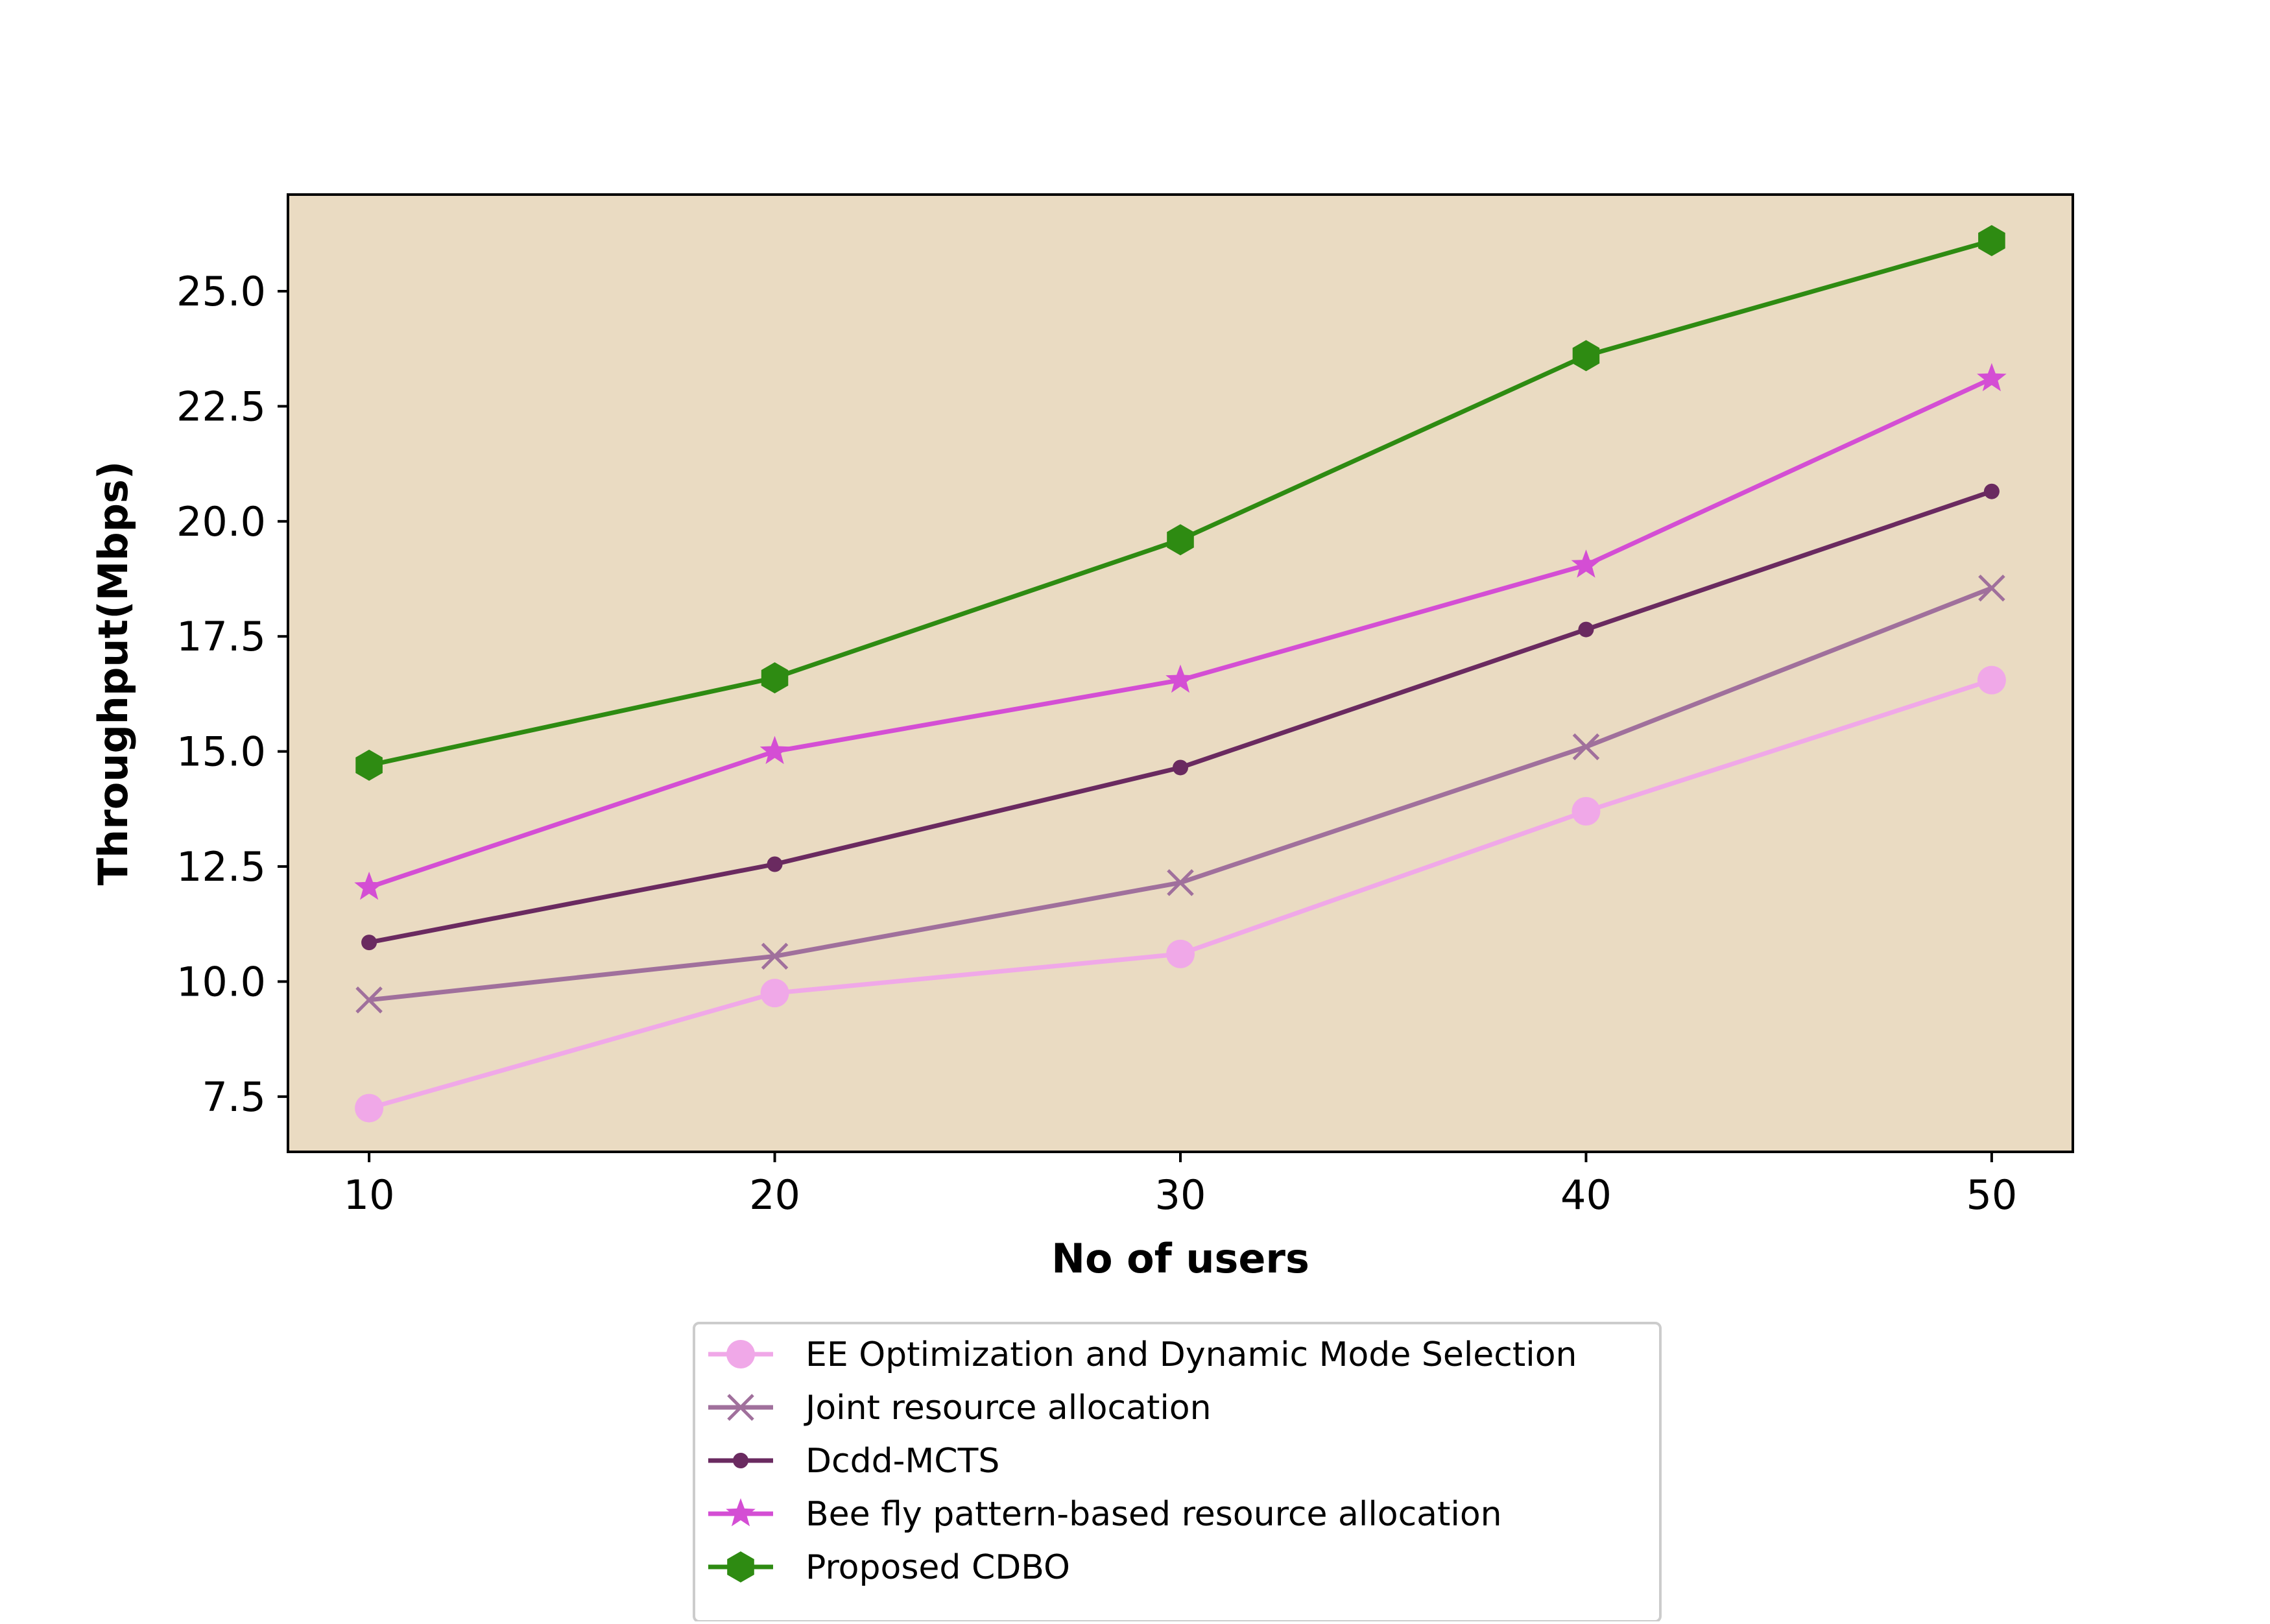 The width and height of the screenshot is (2270, 1624). I want to click on x-axis: 10 20 30 40 50, so click(1180, 1185).